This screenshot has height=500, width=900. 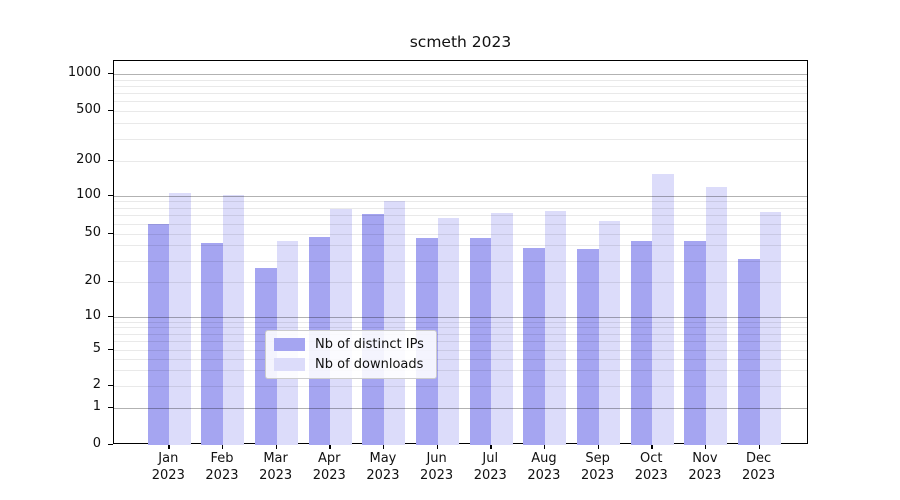 I want to click on x-tick-label-jul: Jul 2023, so click(x=490, y=467).